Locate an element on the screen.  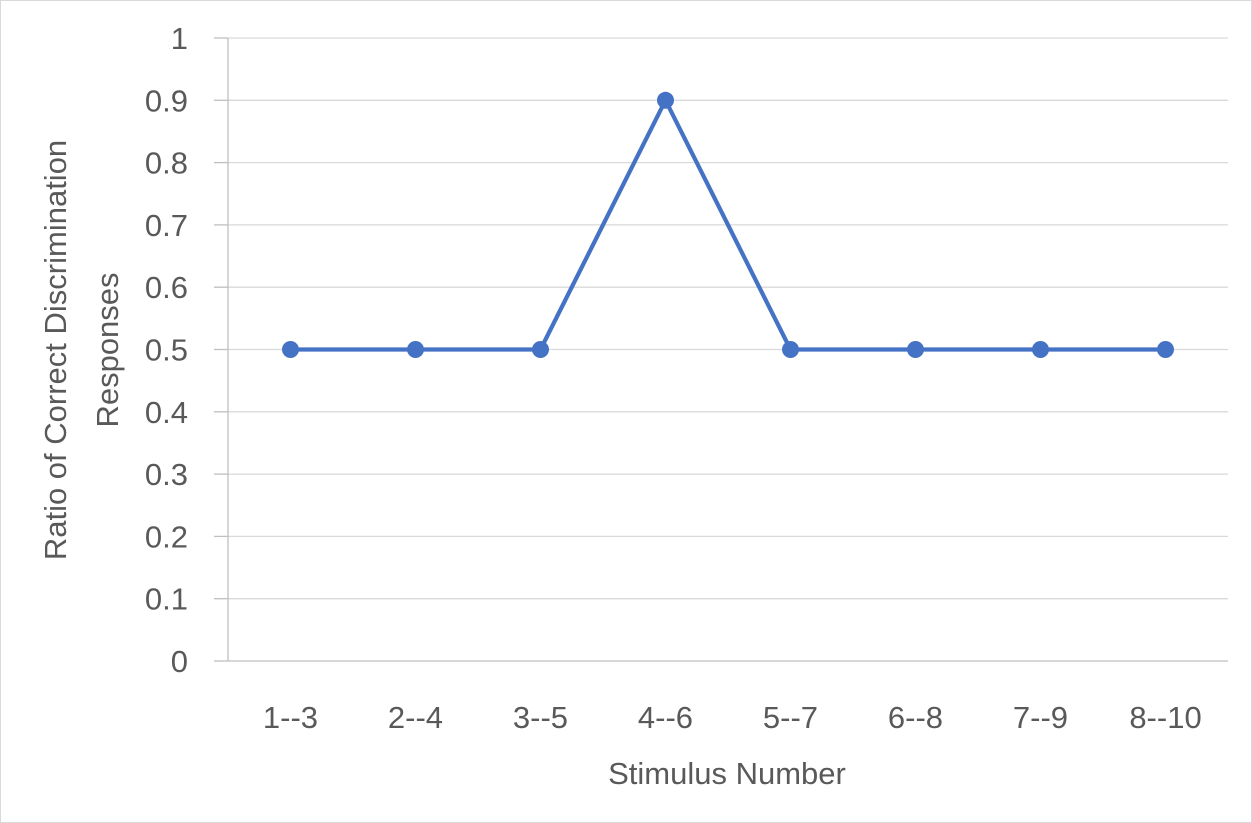
y-tick-label-10: 1 is located at coordinates (179, 38).